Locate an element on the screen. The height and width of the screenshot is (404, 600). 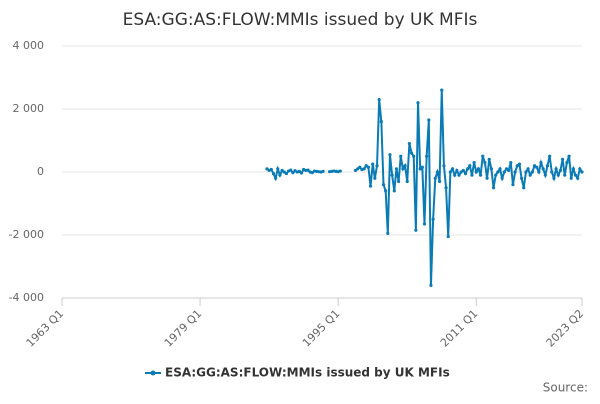
legend-marker is located at coordinates (153, 373).